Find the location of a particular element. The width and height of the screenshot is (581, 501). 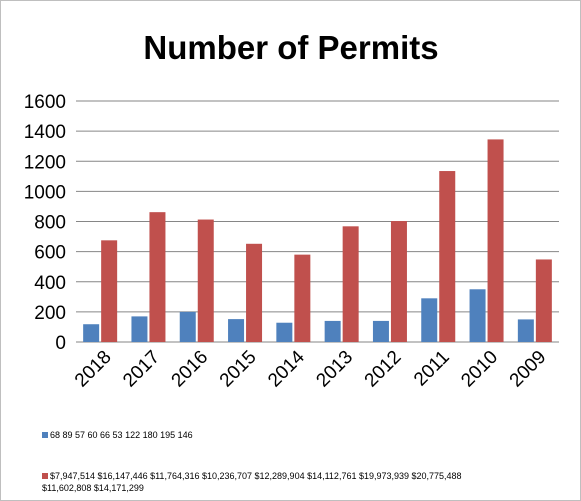

x-tick-label: 2016 is located at coordinates (190, 369).